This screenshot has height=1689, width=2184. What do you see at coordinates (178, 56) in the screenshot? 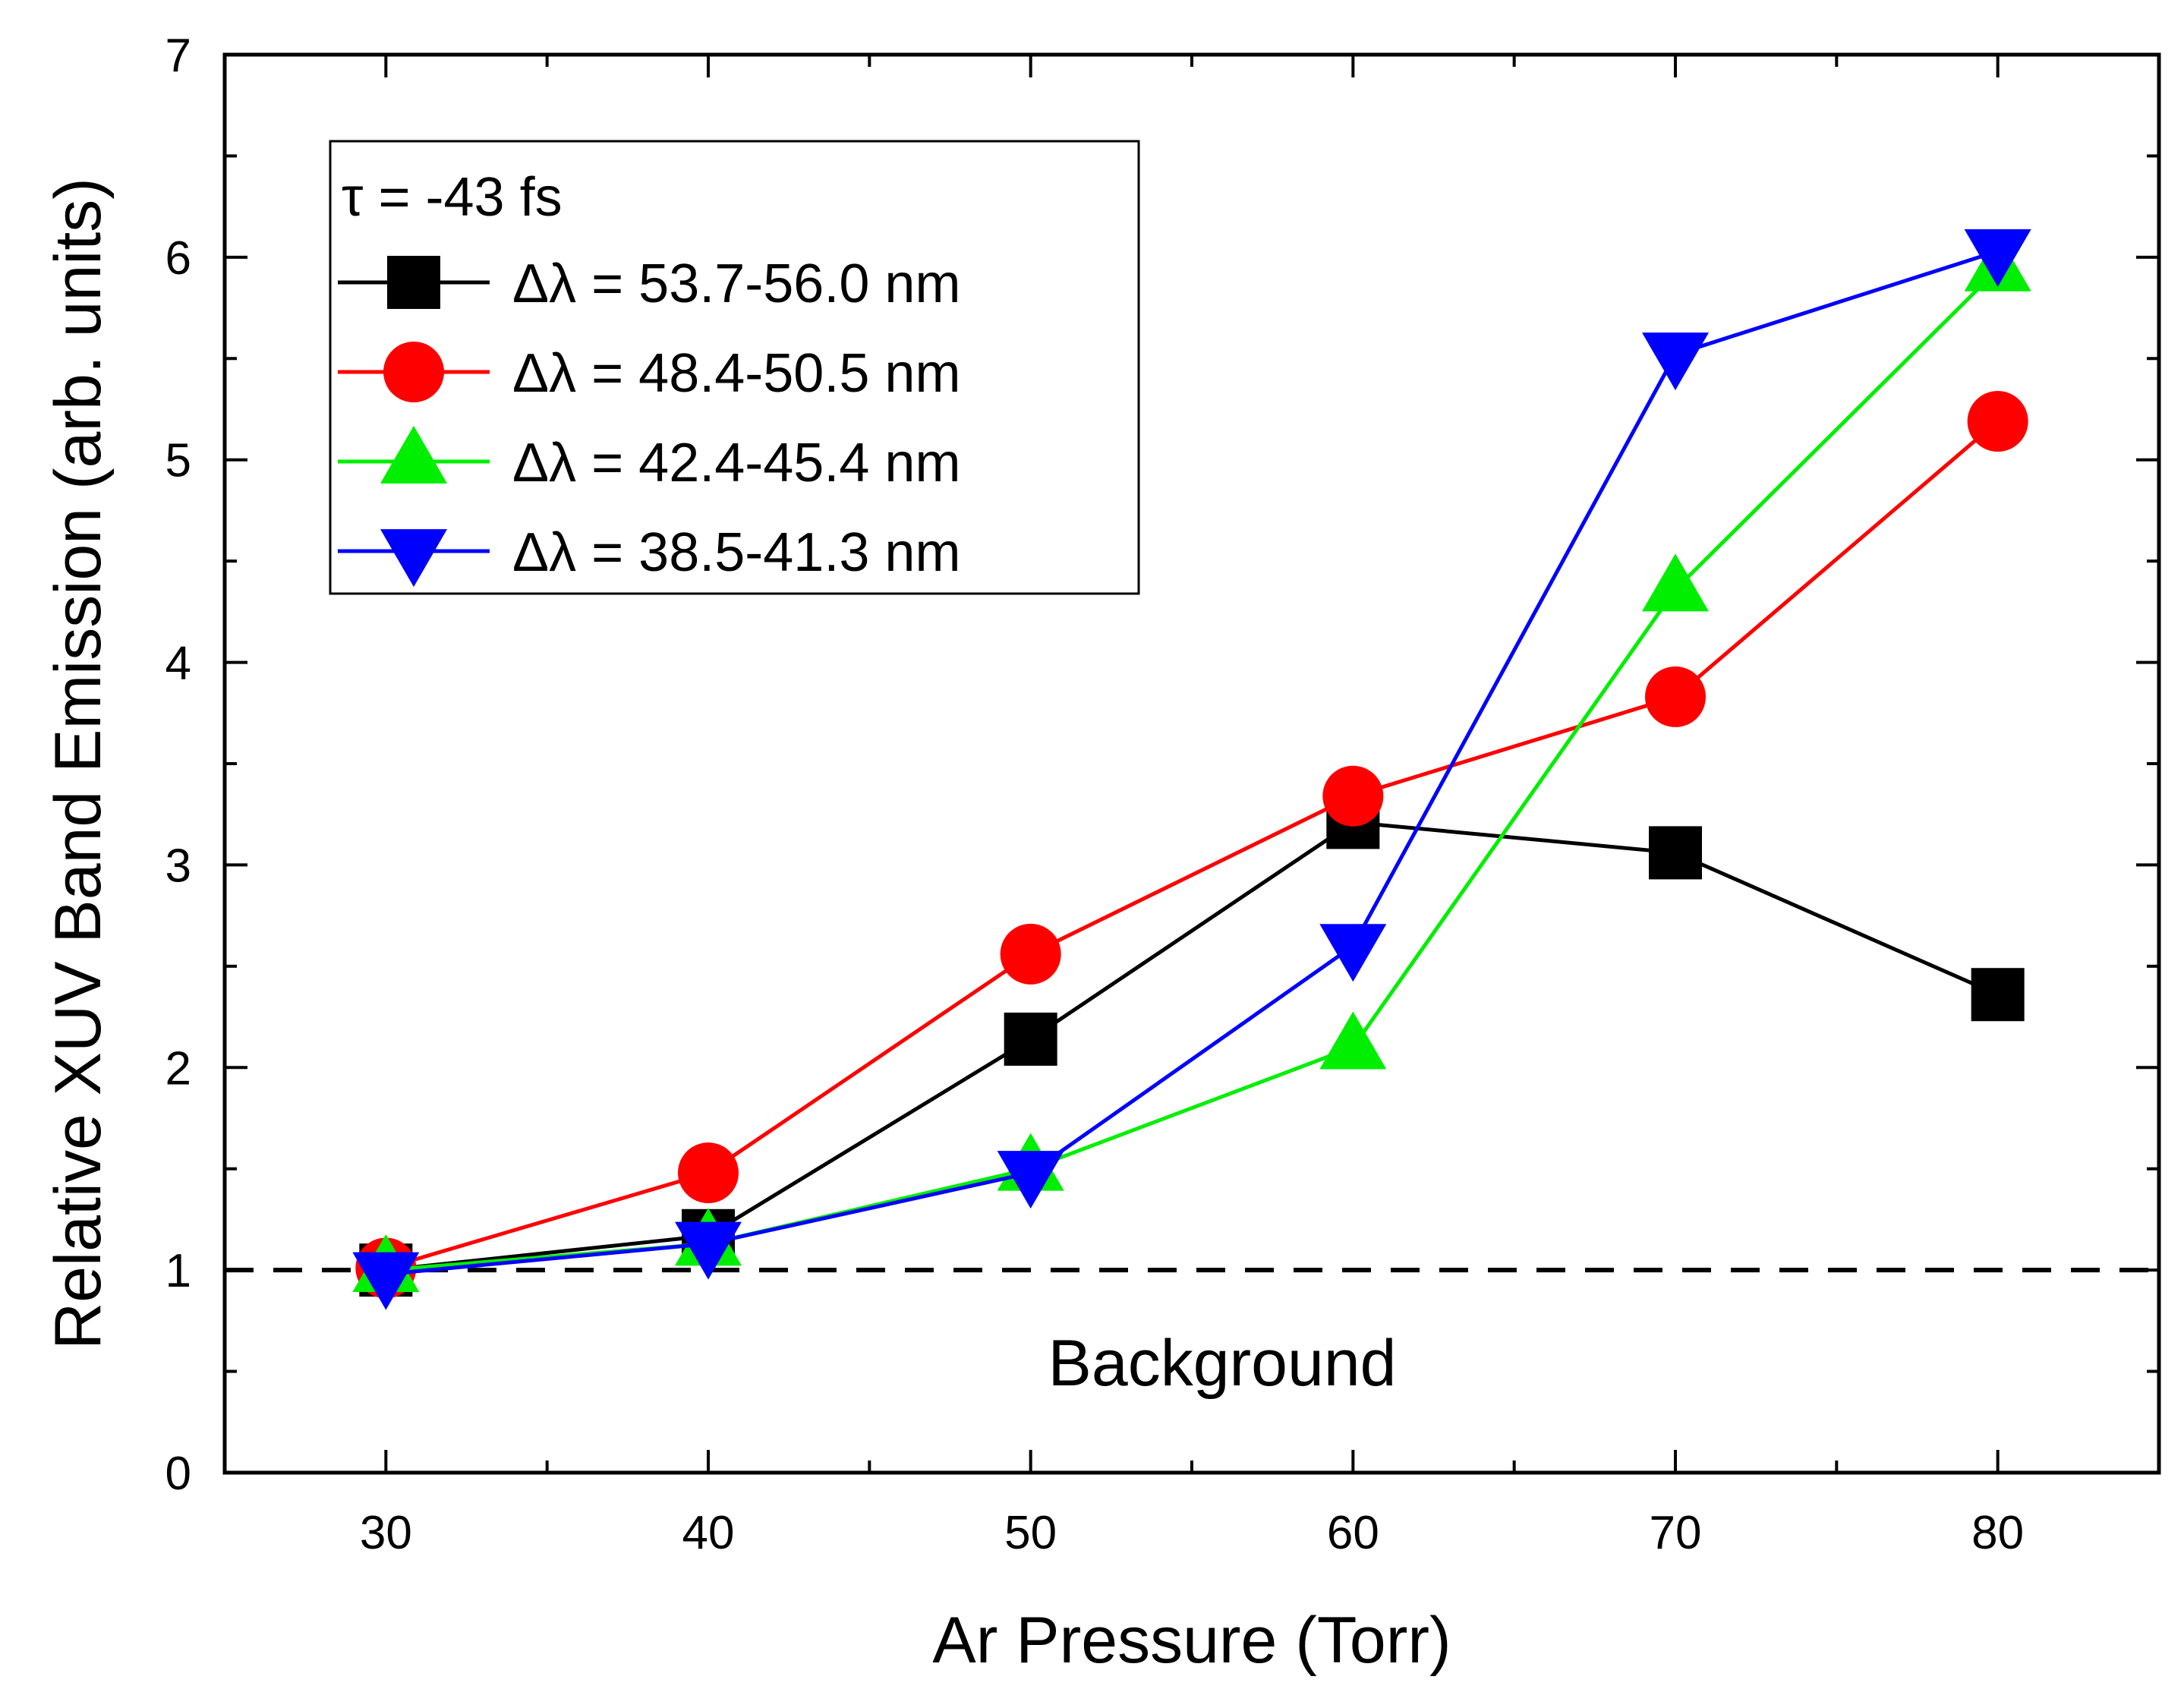
I see `y-tick-label: 7` at bounding box center [178, 56].